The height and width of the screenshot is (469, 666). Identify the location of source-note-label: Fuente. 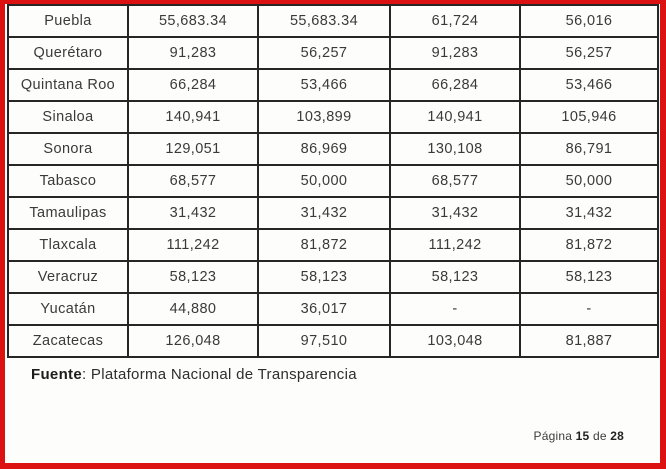
(56, 374).